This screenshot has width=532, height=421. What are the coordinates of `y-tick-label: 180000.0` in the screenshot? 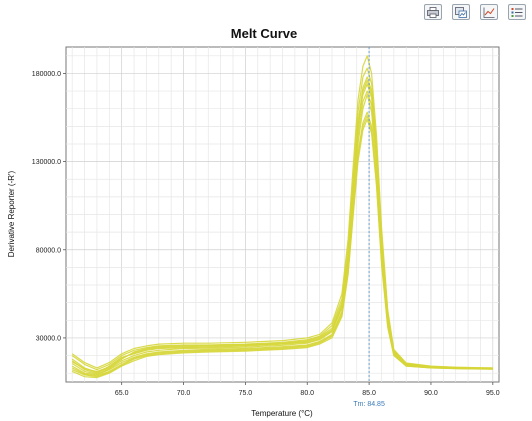 It's located at (46, 74).